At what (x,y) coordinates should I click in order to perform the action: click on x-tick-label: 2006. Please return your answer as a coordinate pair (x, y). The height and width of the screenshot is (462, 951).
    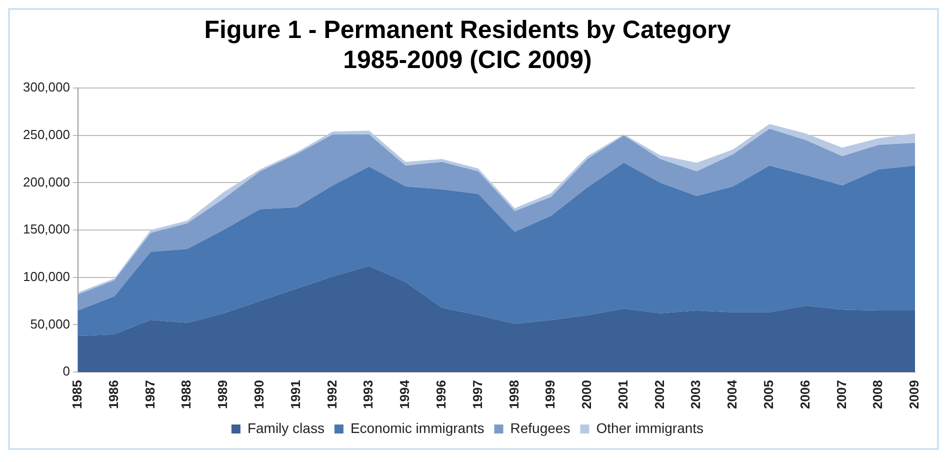
    Looking at the image, I should click on (804, 394).